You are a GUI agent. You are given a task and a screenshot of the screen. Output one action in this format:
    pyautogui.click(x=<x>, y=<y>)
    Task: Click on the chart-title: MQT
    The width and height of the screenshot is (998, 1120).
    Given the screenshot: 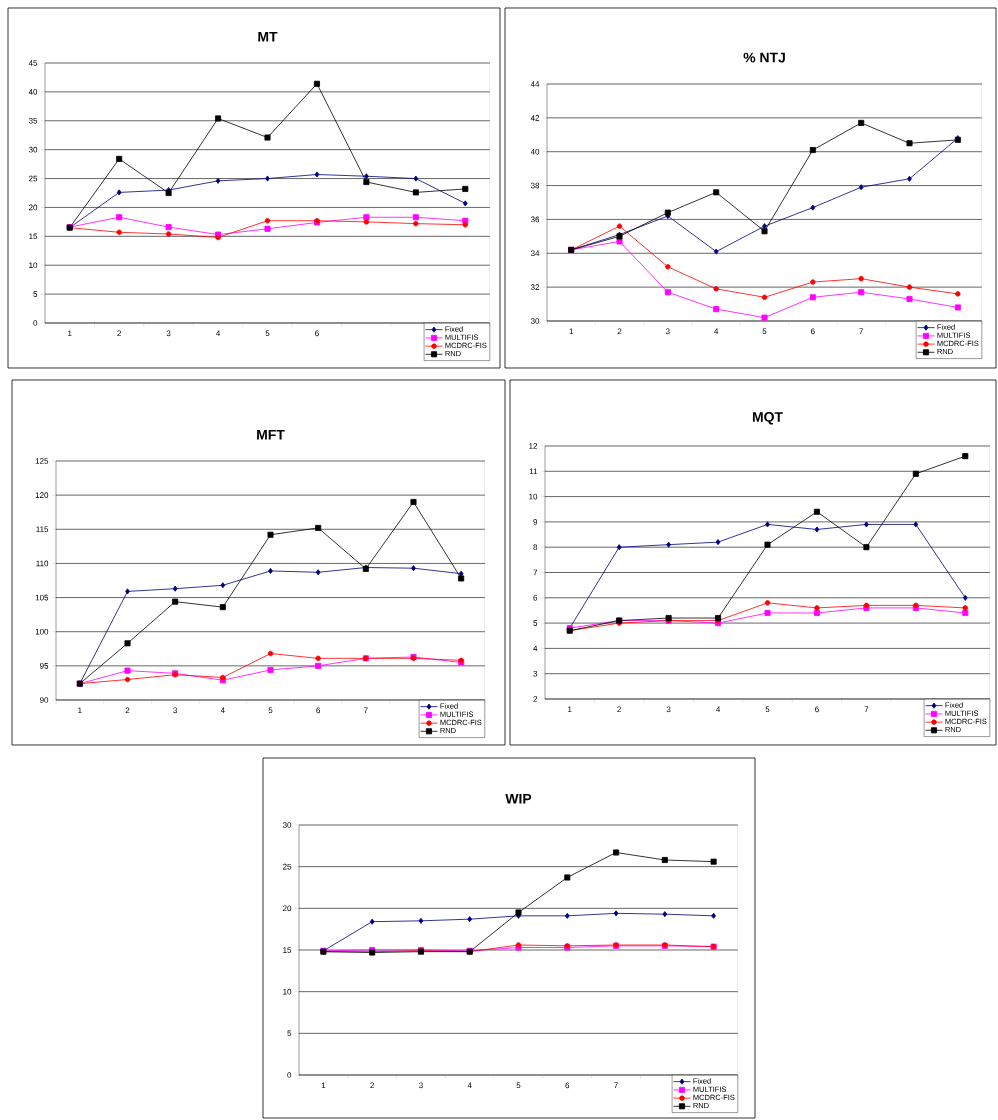 What is the action you would take?
    pyautogui.click(x=767, y=418)
    